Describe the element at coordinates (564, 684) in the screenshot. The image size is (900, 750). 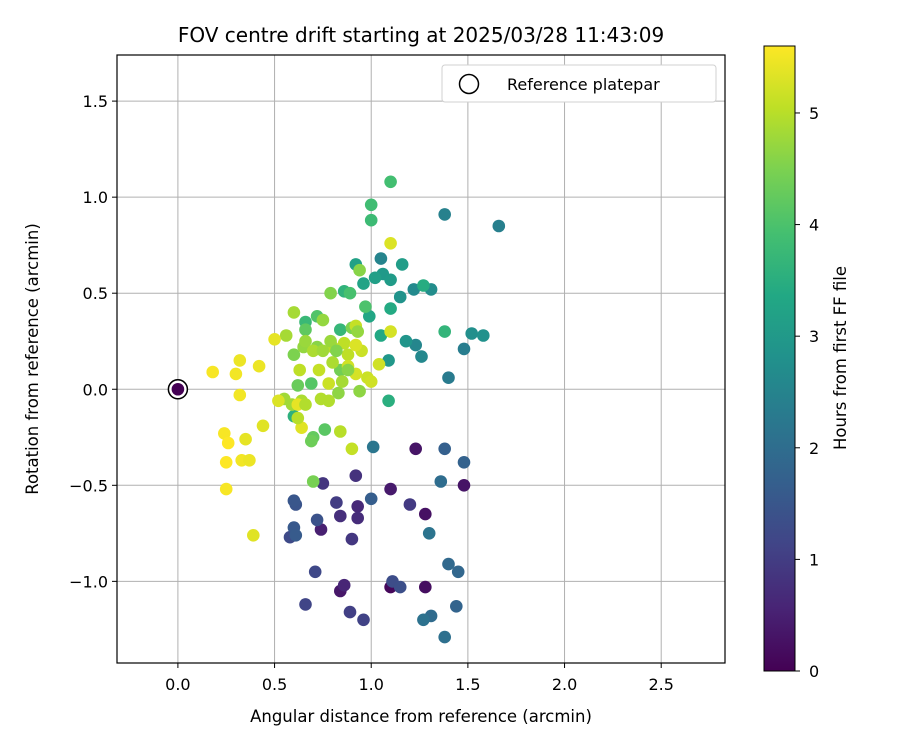
I see `x-tick-label: 2.0` at that location.